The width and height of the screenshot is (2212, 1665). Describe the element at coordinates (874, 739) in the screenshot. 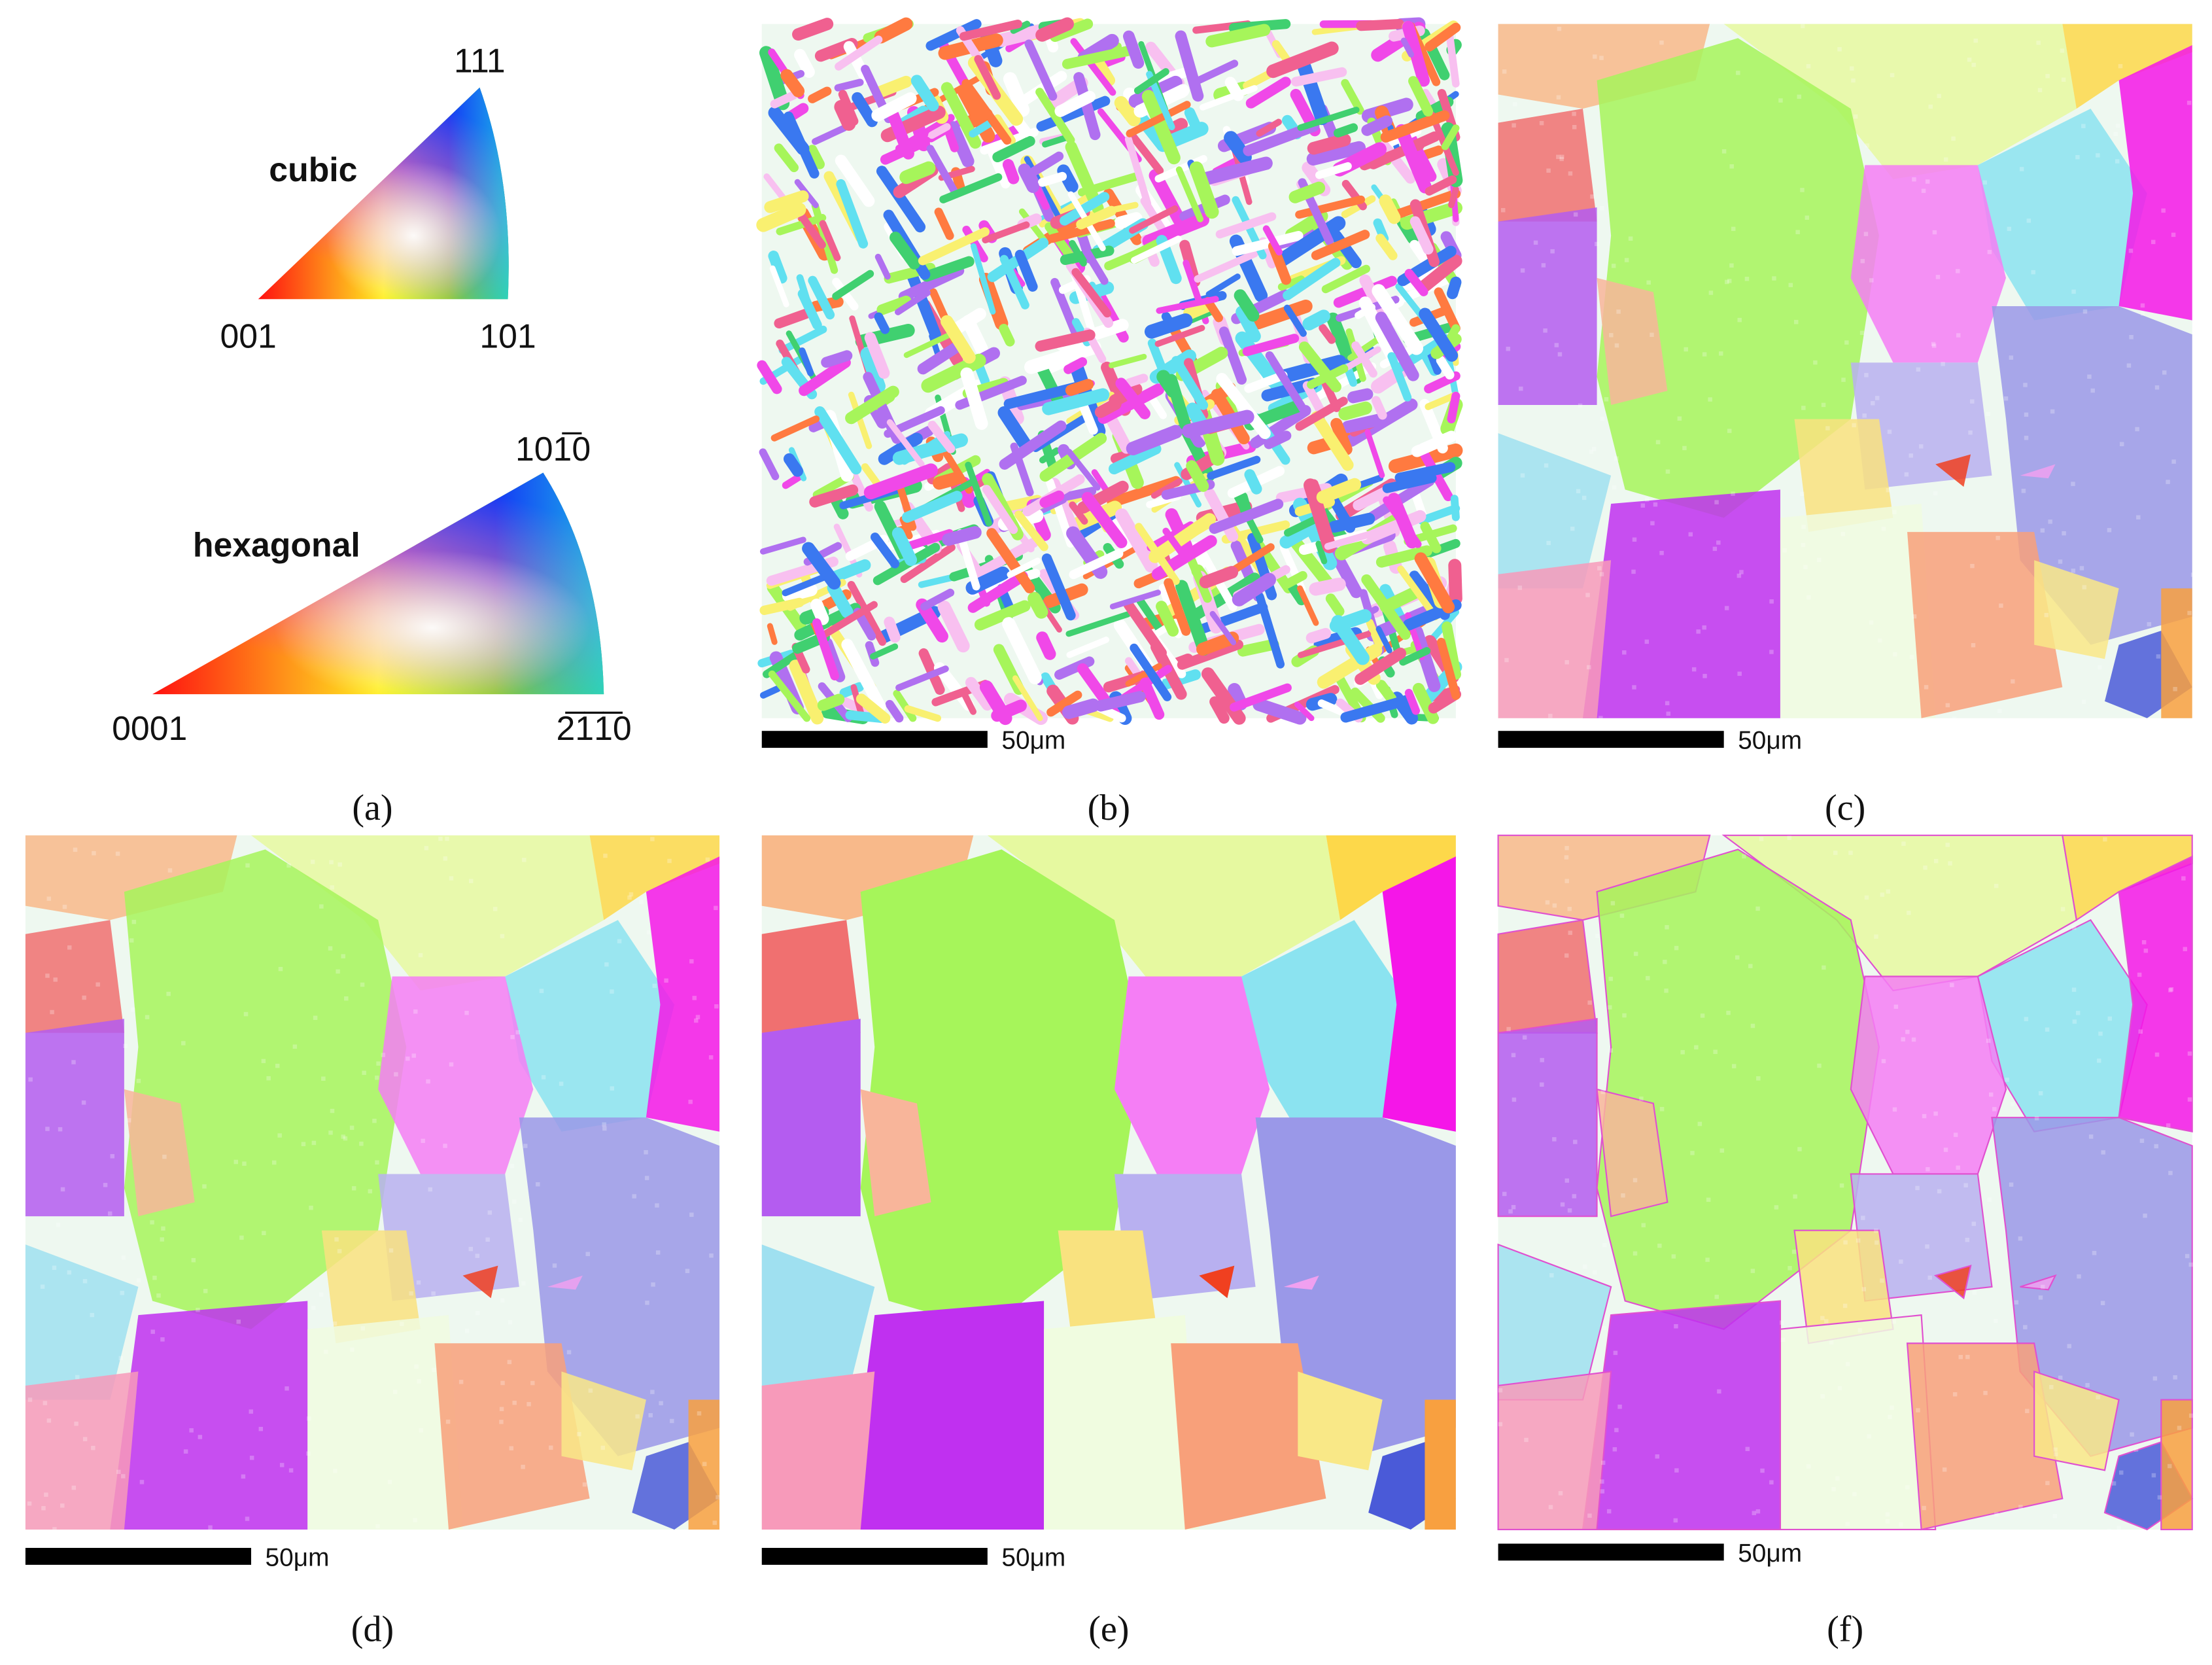

I see `scale-bar` at that location.